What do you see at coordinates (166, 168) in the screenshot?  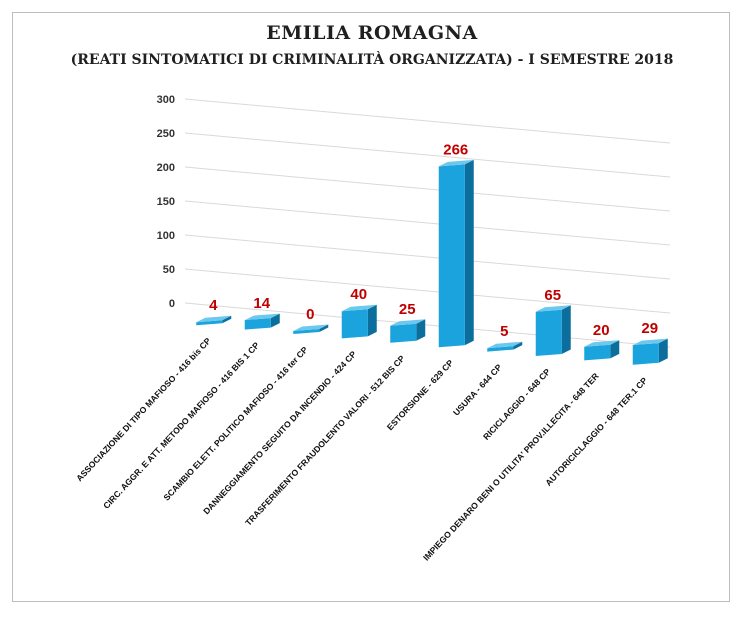 I see `y-tick-label: 200` at bounding box center [166, 168].